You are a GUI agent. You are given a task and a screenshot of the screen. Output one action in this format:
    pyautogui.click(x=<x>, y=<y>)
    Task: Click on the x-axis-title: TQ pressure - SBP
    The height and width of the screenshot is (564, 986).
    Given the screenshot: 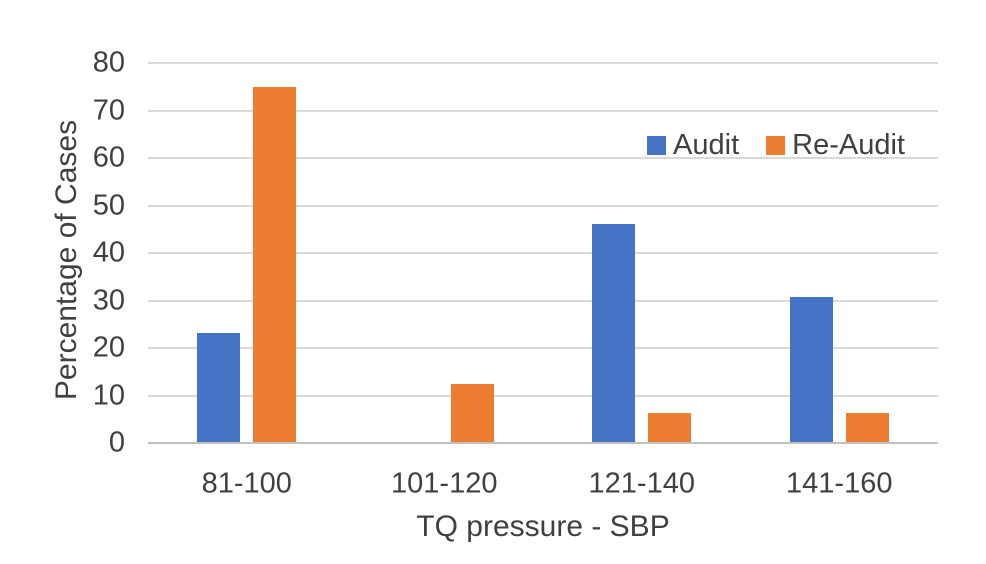 What is the action you would take?
    pyautogui.click(x=543, y=526)
    